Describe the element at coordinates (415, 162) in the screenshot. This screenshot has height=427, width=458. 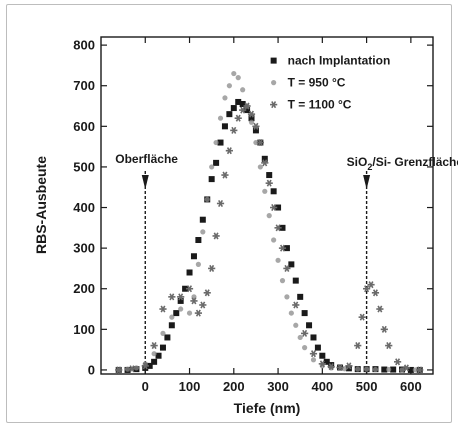
I see `interface-label-rest: /Si- Grenzfläche` at that location.